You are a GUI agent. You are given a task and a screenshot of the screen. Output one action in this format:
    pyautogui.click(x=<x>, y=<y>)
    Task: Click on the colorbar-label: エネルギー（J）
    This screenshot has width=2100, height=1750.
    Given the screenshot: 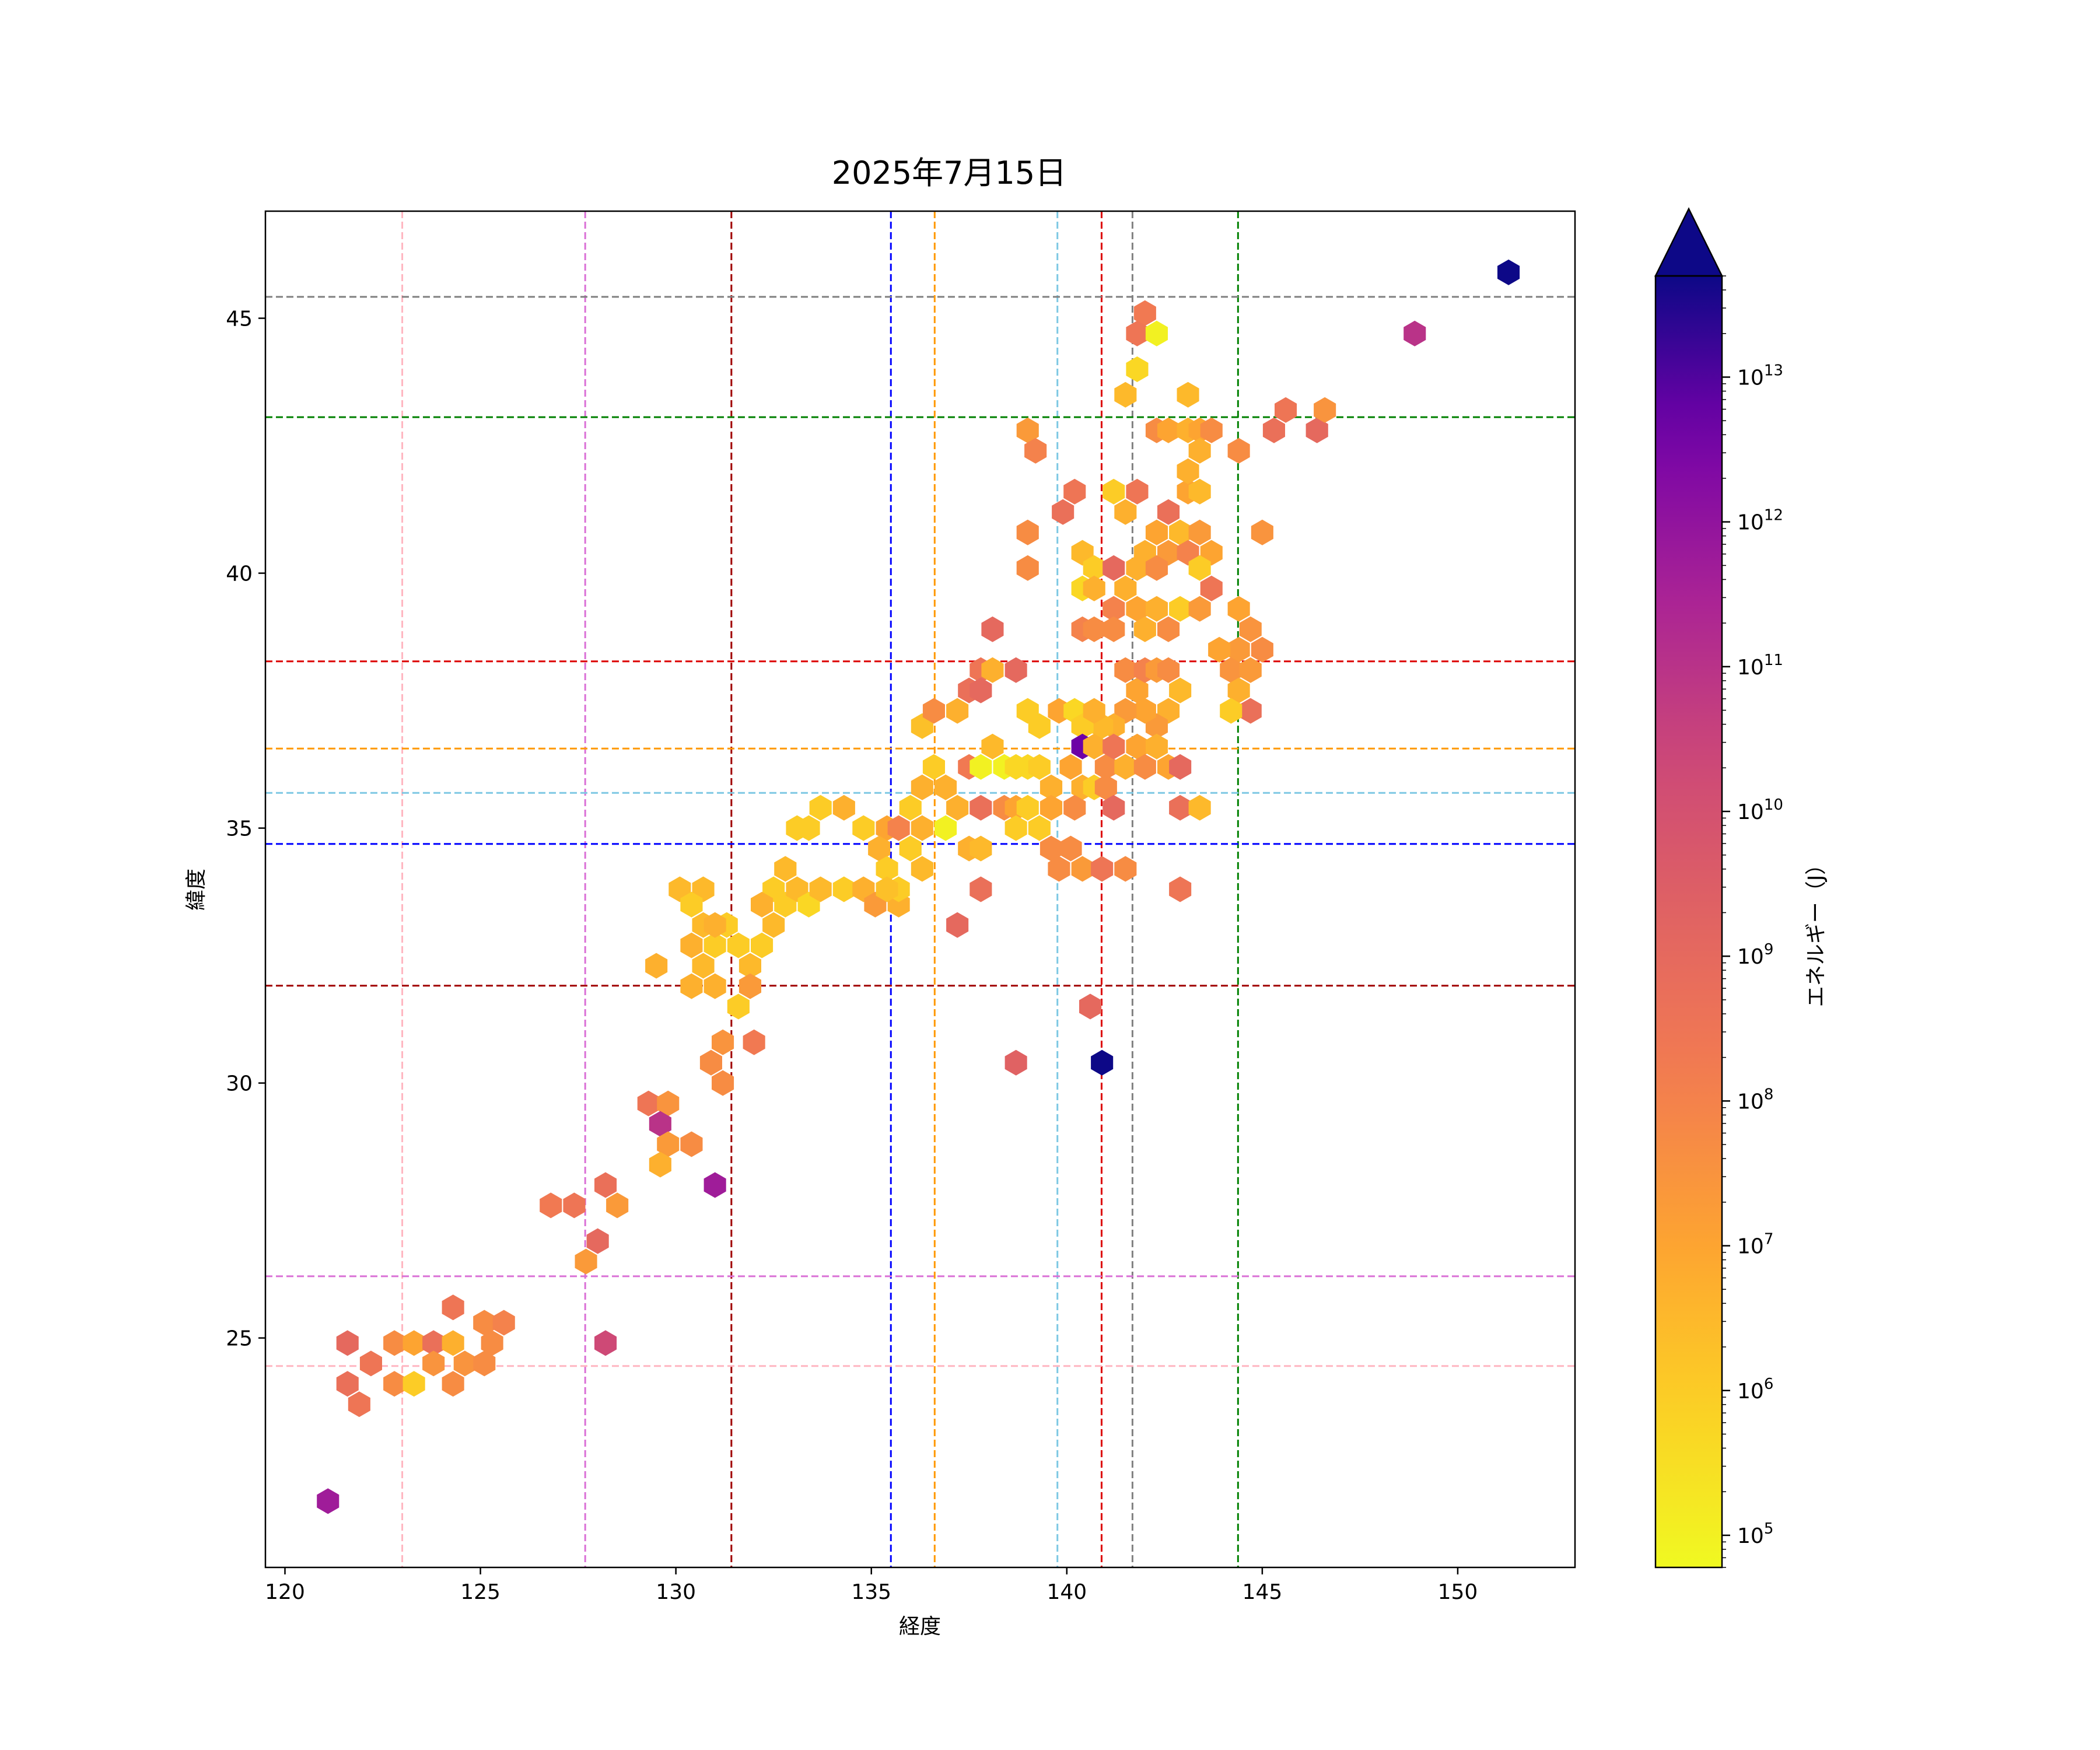 What is the action you would take?
    pyautogui.click(x=1816, y=930)
    